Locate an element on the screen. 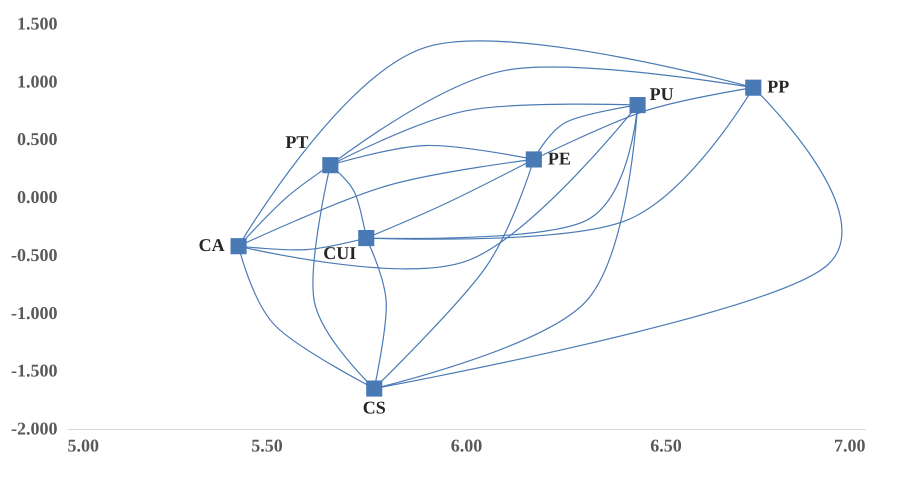 The image size is (905, 479). y-tick-label: 0.500 is located at coordinates (37, 139).